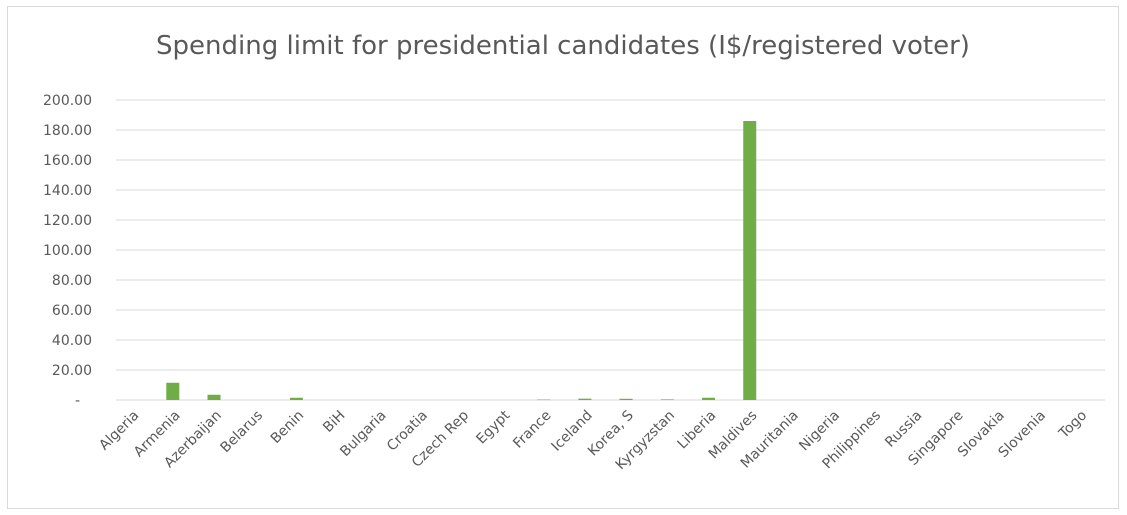 The height and width of the screenshot is (515, 1127). I want to click on x-tick-label: Togo, so click(1072, 425).